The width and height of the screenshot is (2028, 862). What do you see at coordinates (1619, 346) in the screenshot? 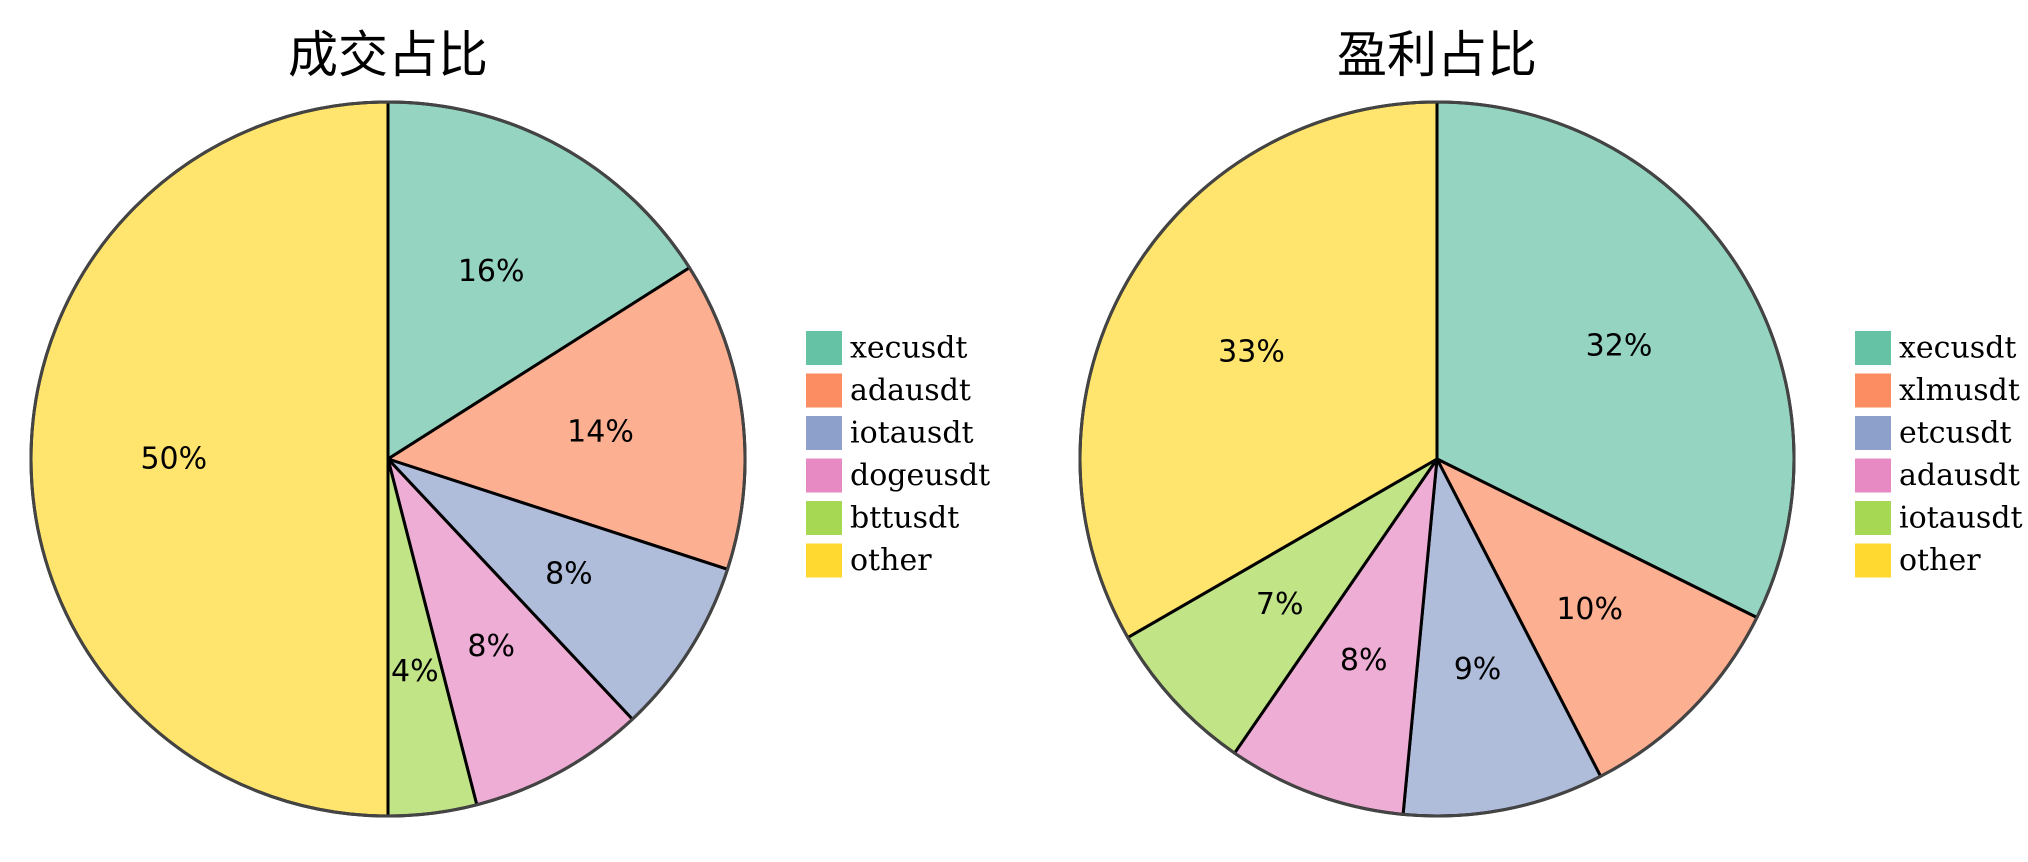
I see `slice-percent-label: 32%` at bounding box center [1619, 346].